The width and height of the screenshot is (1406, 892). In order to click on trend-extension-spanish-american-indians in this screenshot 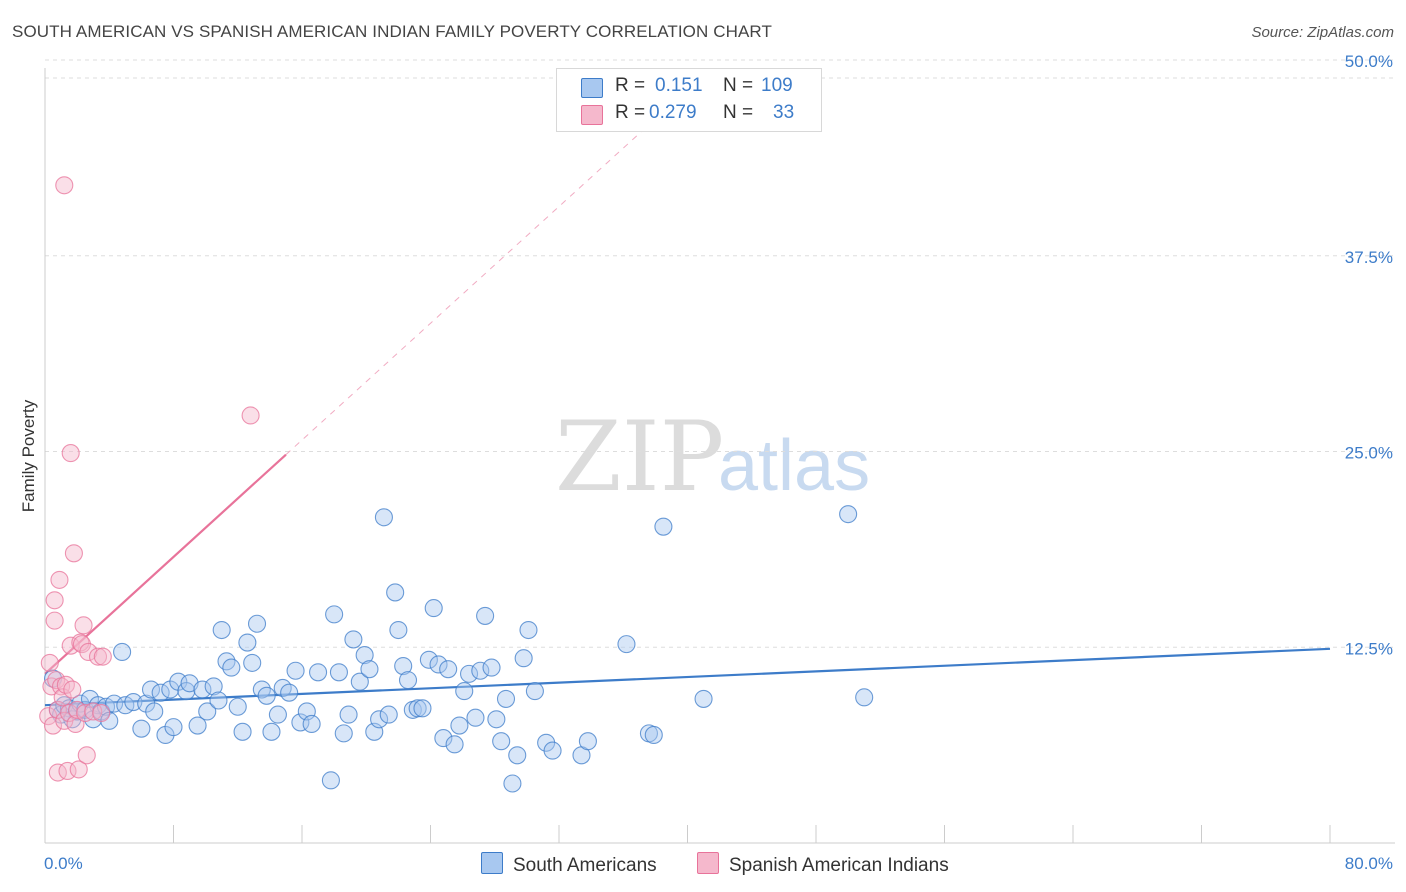, I will do `click(486, 272)`.